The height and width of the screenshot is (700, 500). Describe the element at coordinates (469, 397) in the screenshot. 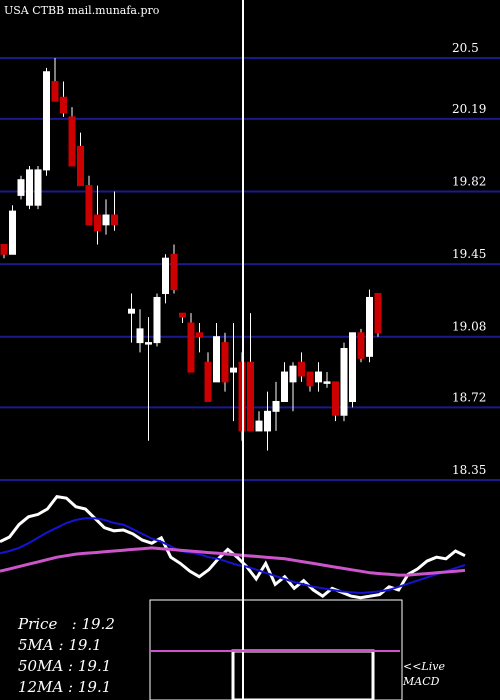

I see `y-tick-label: 18.72` at that location.